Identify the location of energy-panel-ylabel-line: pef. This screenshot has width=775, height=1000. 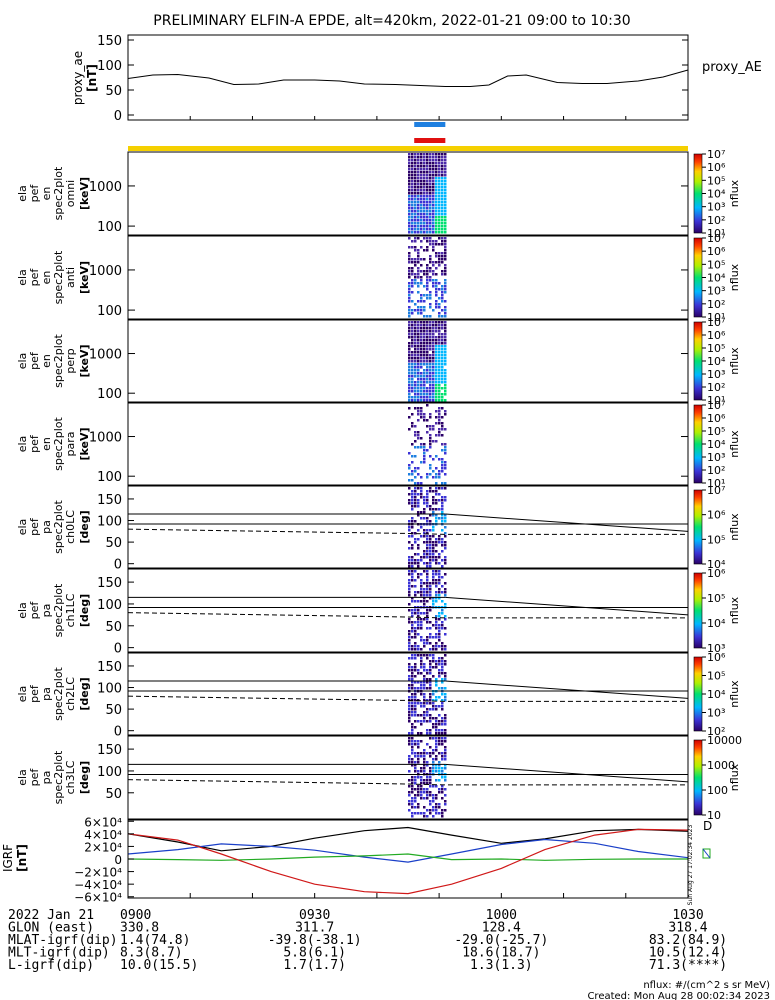
(34, 443).